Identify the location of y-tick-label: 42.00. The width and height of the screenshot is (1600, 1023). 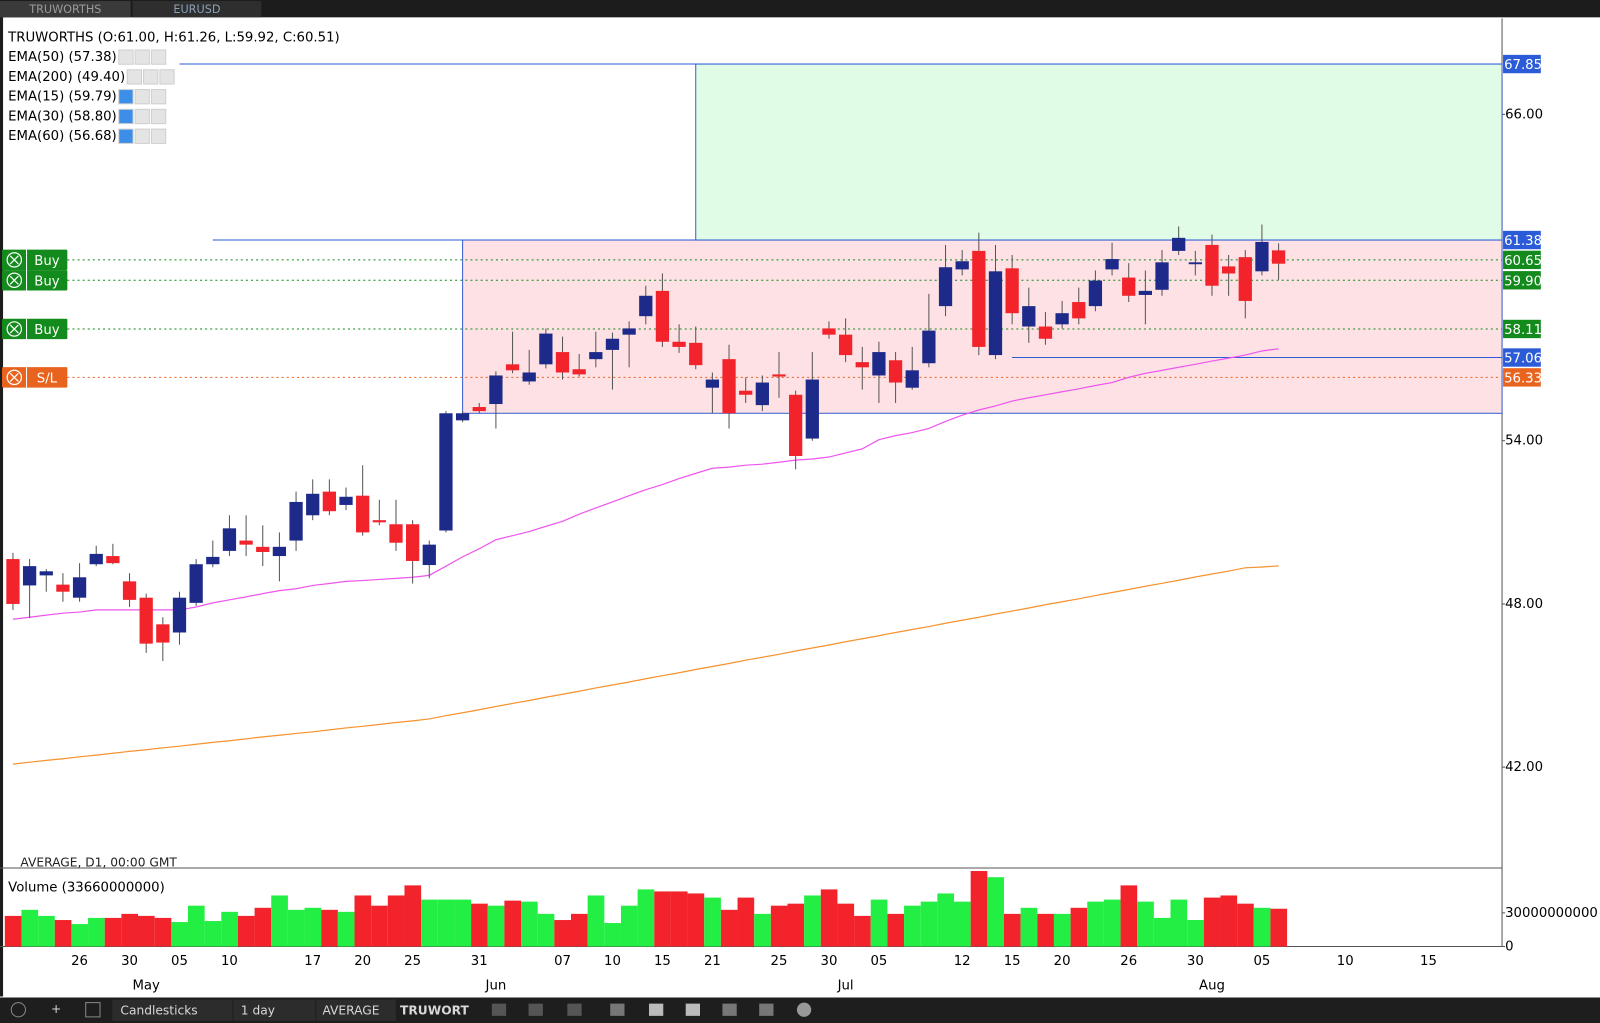
(1524, 767).